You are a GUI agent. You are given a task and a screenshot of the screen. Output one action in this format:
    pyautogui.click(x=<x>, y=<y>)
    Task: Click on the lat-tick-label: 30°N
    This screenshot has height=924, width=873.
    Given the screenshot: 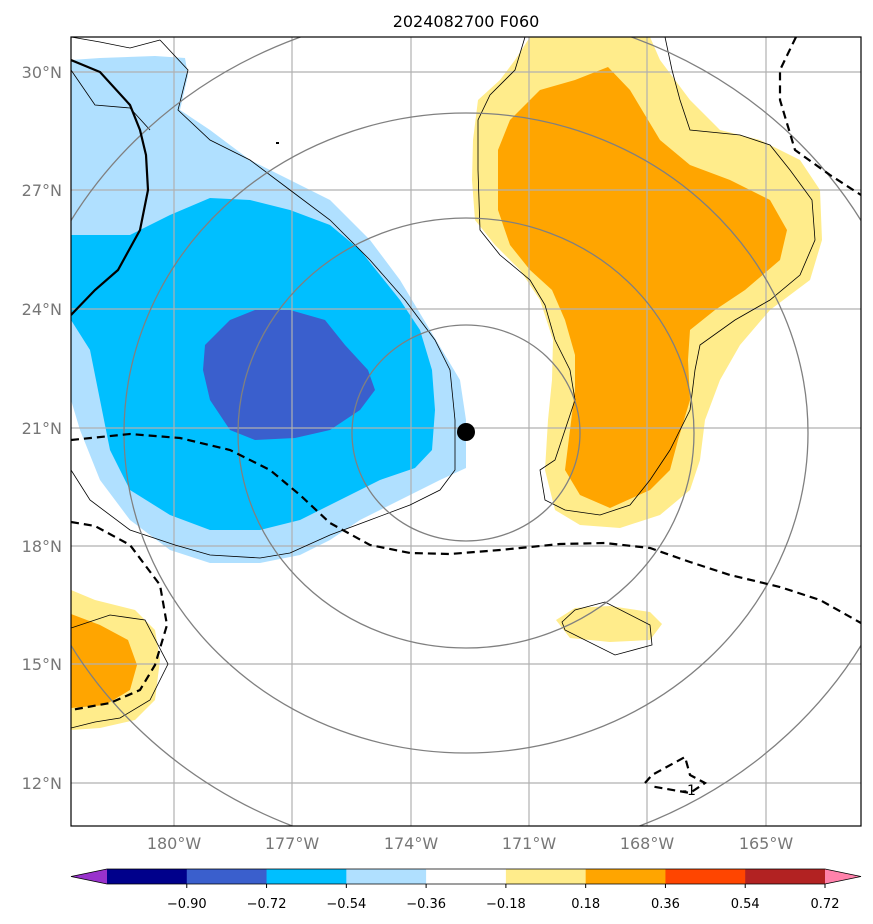 What is the action you would take?
    pyautogui.click(x=42, y=72)
    